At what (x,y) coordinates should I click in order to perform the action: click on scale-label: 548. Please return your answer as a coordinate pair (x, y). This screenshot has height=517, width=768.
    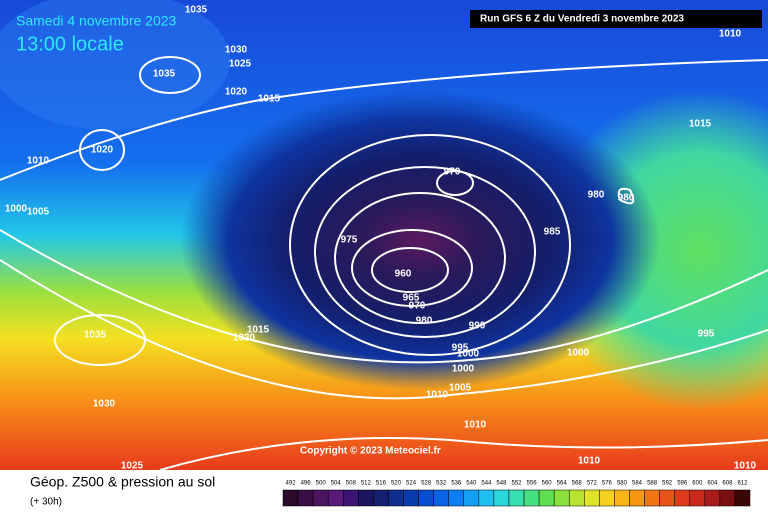
    Looking at the image, I should click on (501, 484).